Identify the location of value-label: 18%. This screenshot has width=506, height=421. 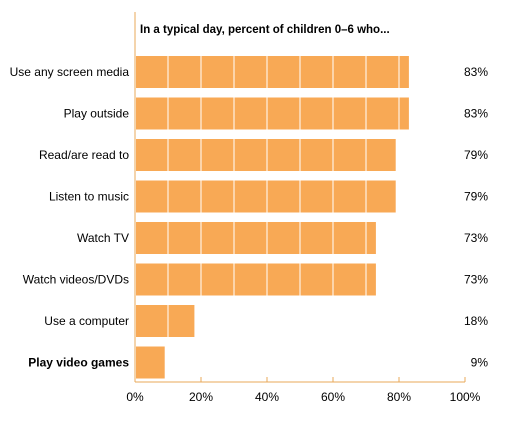
(476, 321).